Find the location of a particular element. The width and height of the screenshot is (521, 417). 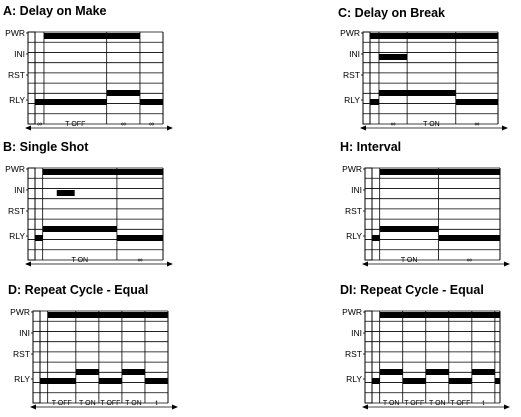

timing-diagram: PWR INI RST RLY T ON ∞ is located at coordinates (89, 215).